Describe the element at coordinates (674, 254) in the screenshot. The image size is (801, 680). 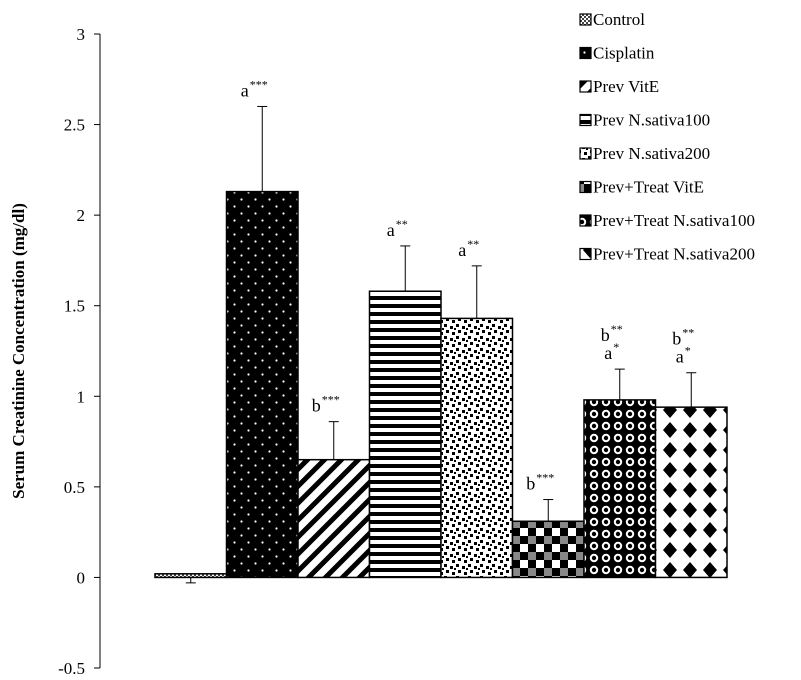
I see `legend-label: Prev+Treat N.sativa200` at that location.